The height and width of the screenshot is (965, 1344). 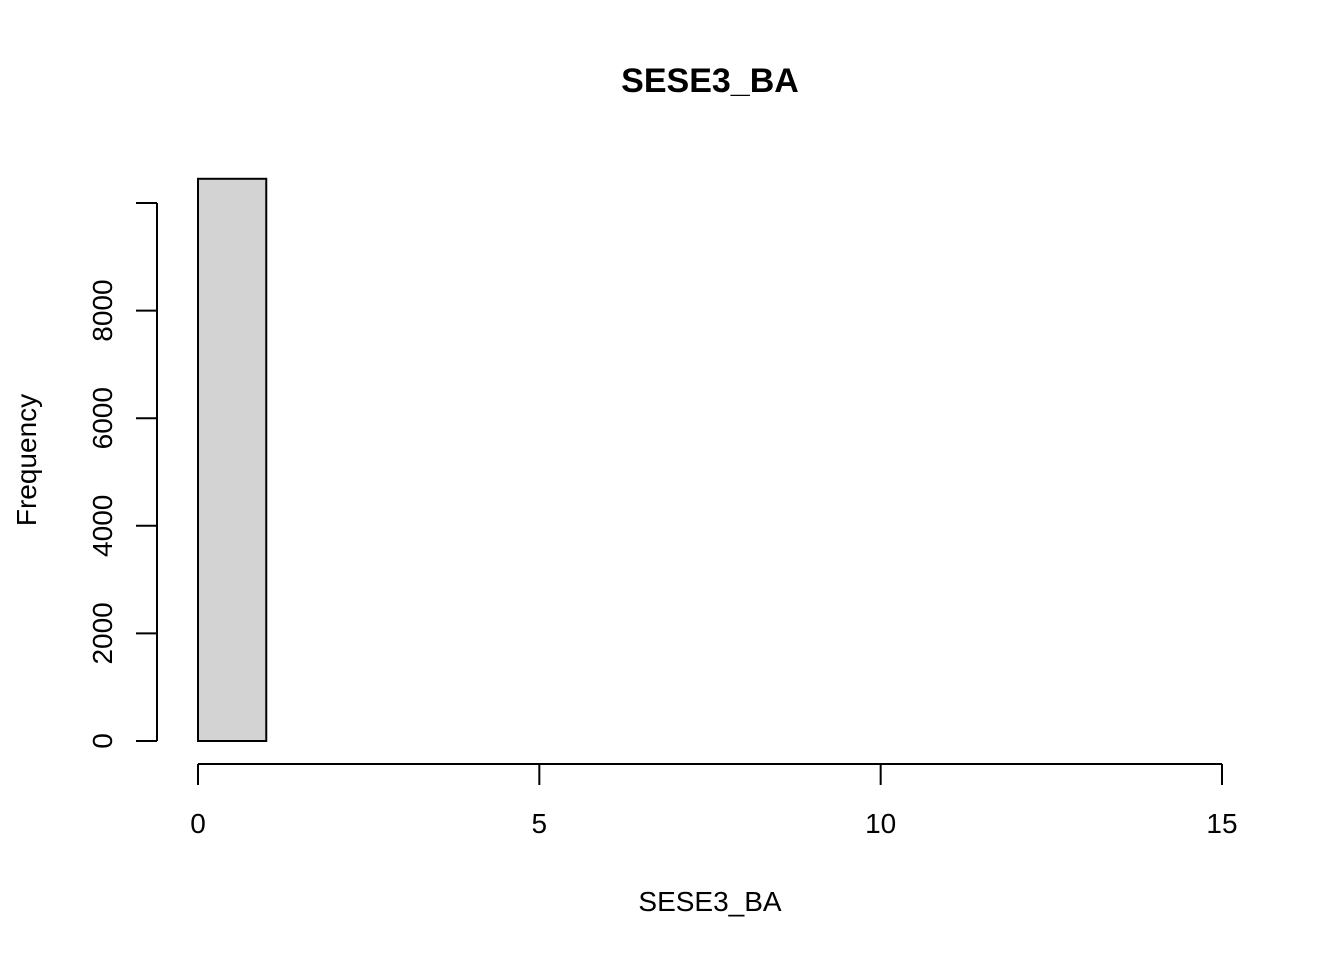 What do you see at coordinates (26, 460) in the screenshot?
I see `y-axis-label: Frequency` at bounding box center [26, 460].